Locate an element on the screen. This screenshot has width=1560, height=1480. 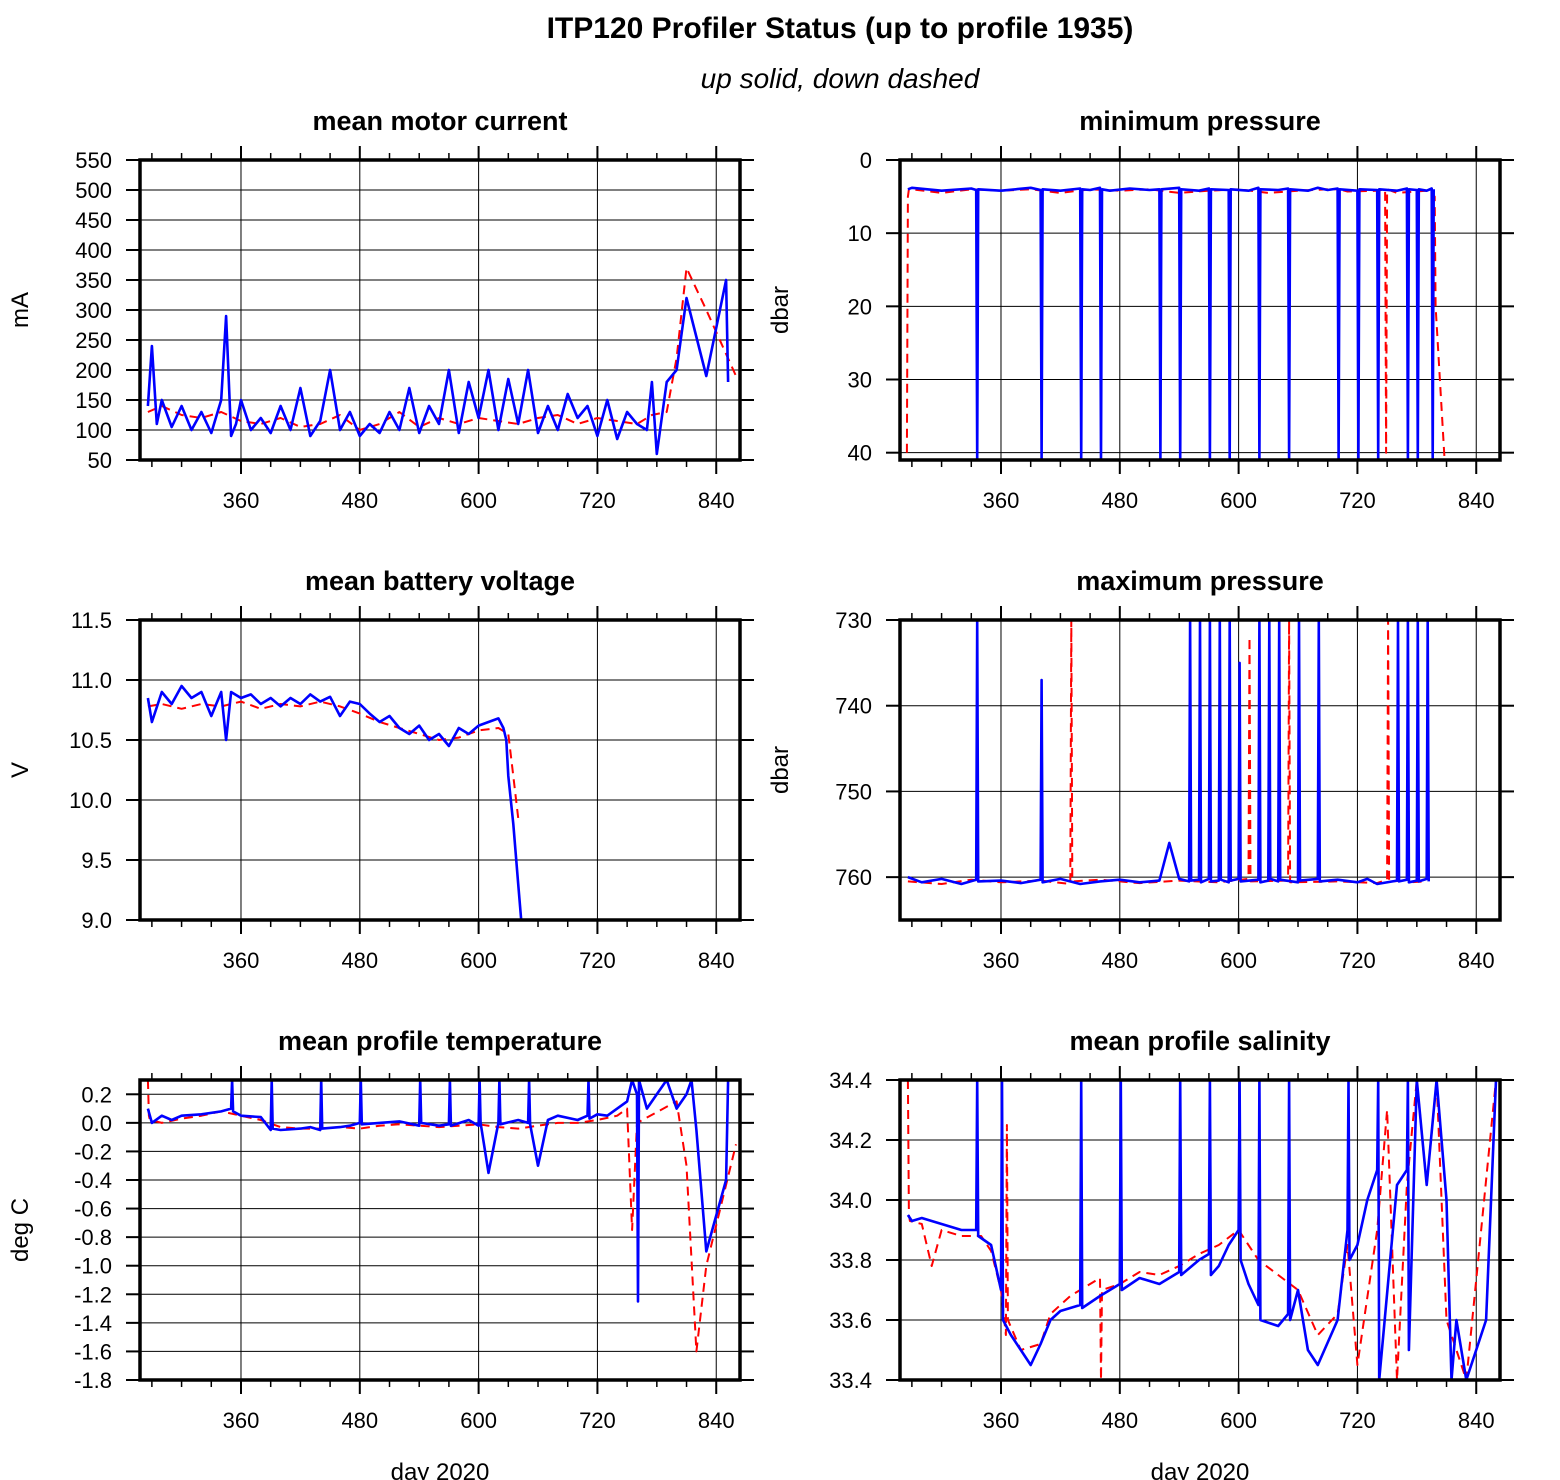
chart-title: minimum pressure is located at coordinates (1200, 121).